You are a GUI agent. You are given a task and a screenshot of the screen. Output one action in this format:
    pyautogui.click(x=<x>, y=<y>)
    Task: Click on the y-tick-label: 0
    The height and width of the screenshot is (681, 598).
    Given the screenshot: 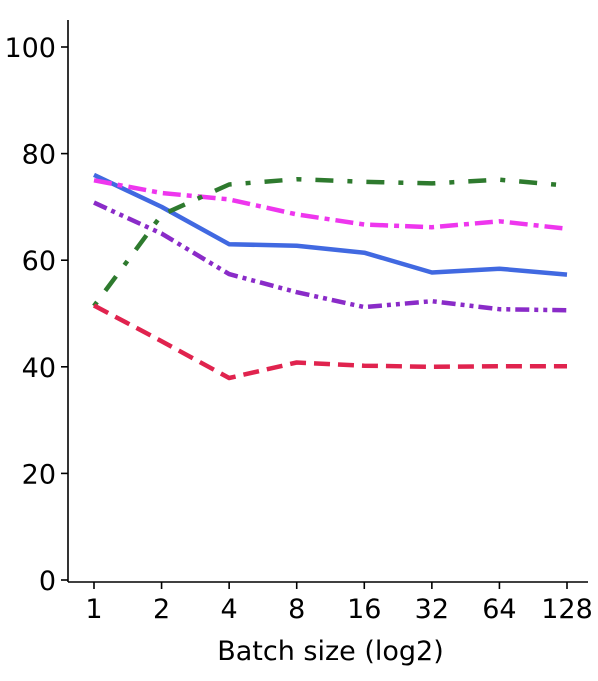 What is the action you would take?
    pyautogui.click(x=47, y=581)
    